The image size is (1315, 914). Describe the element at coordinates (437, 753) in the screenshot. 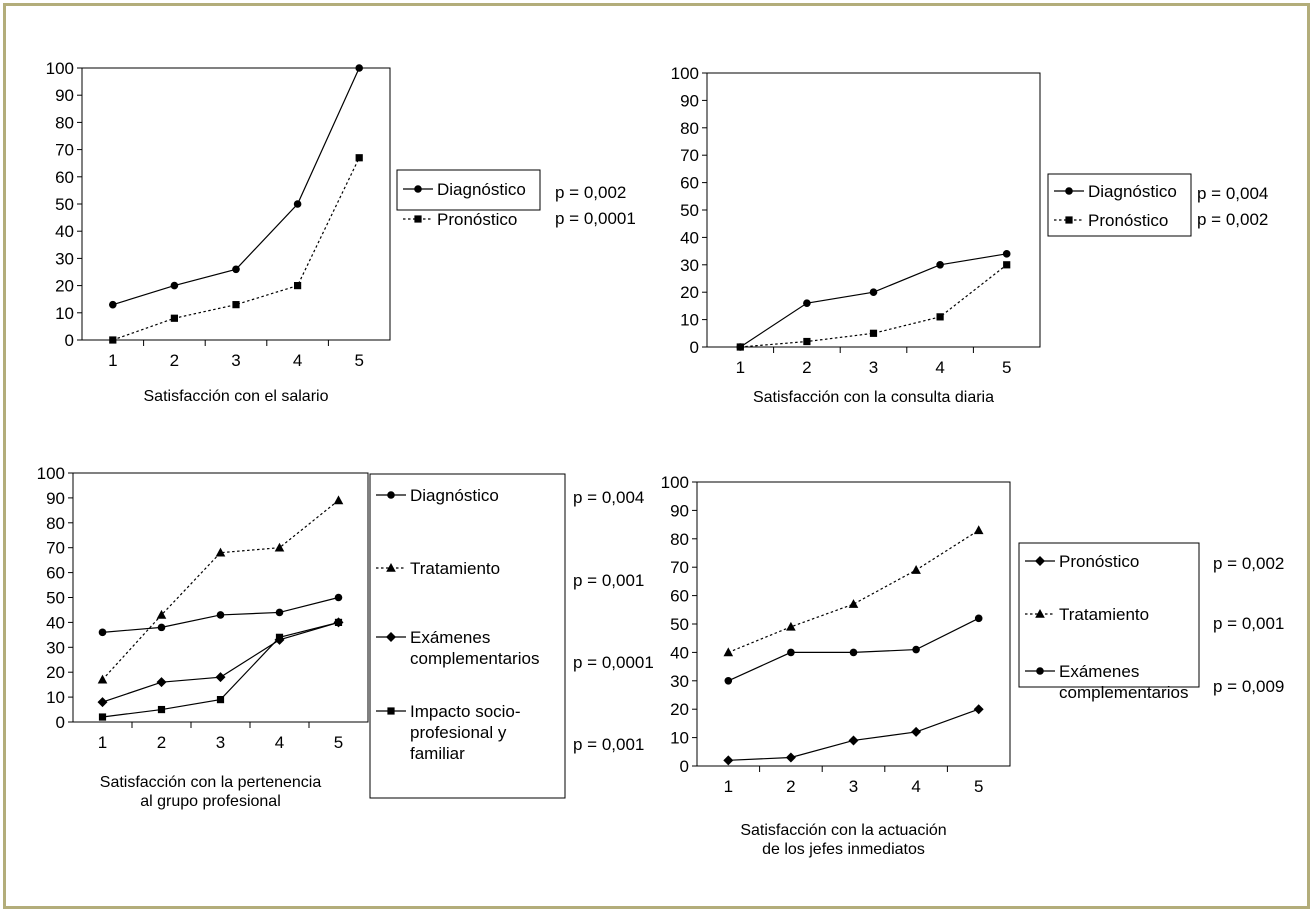

I see `legend-label: familiar` at that location.